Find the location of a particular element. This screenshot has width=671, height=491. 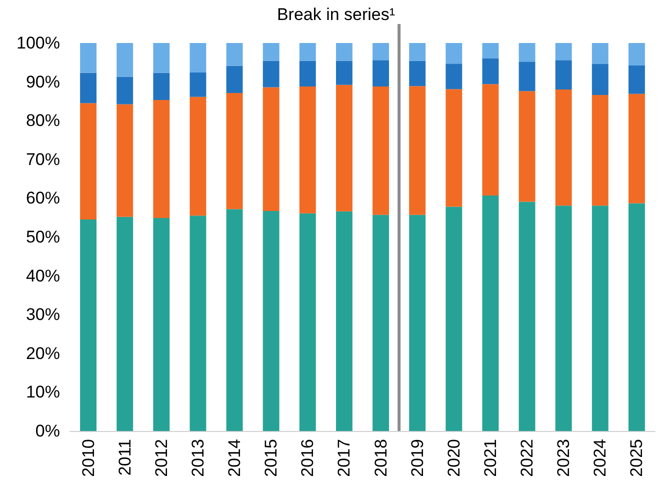

y-tick-label: 70% is located at coordinates (43, 159).